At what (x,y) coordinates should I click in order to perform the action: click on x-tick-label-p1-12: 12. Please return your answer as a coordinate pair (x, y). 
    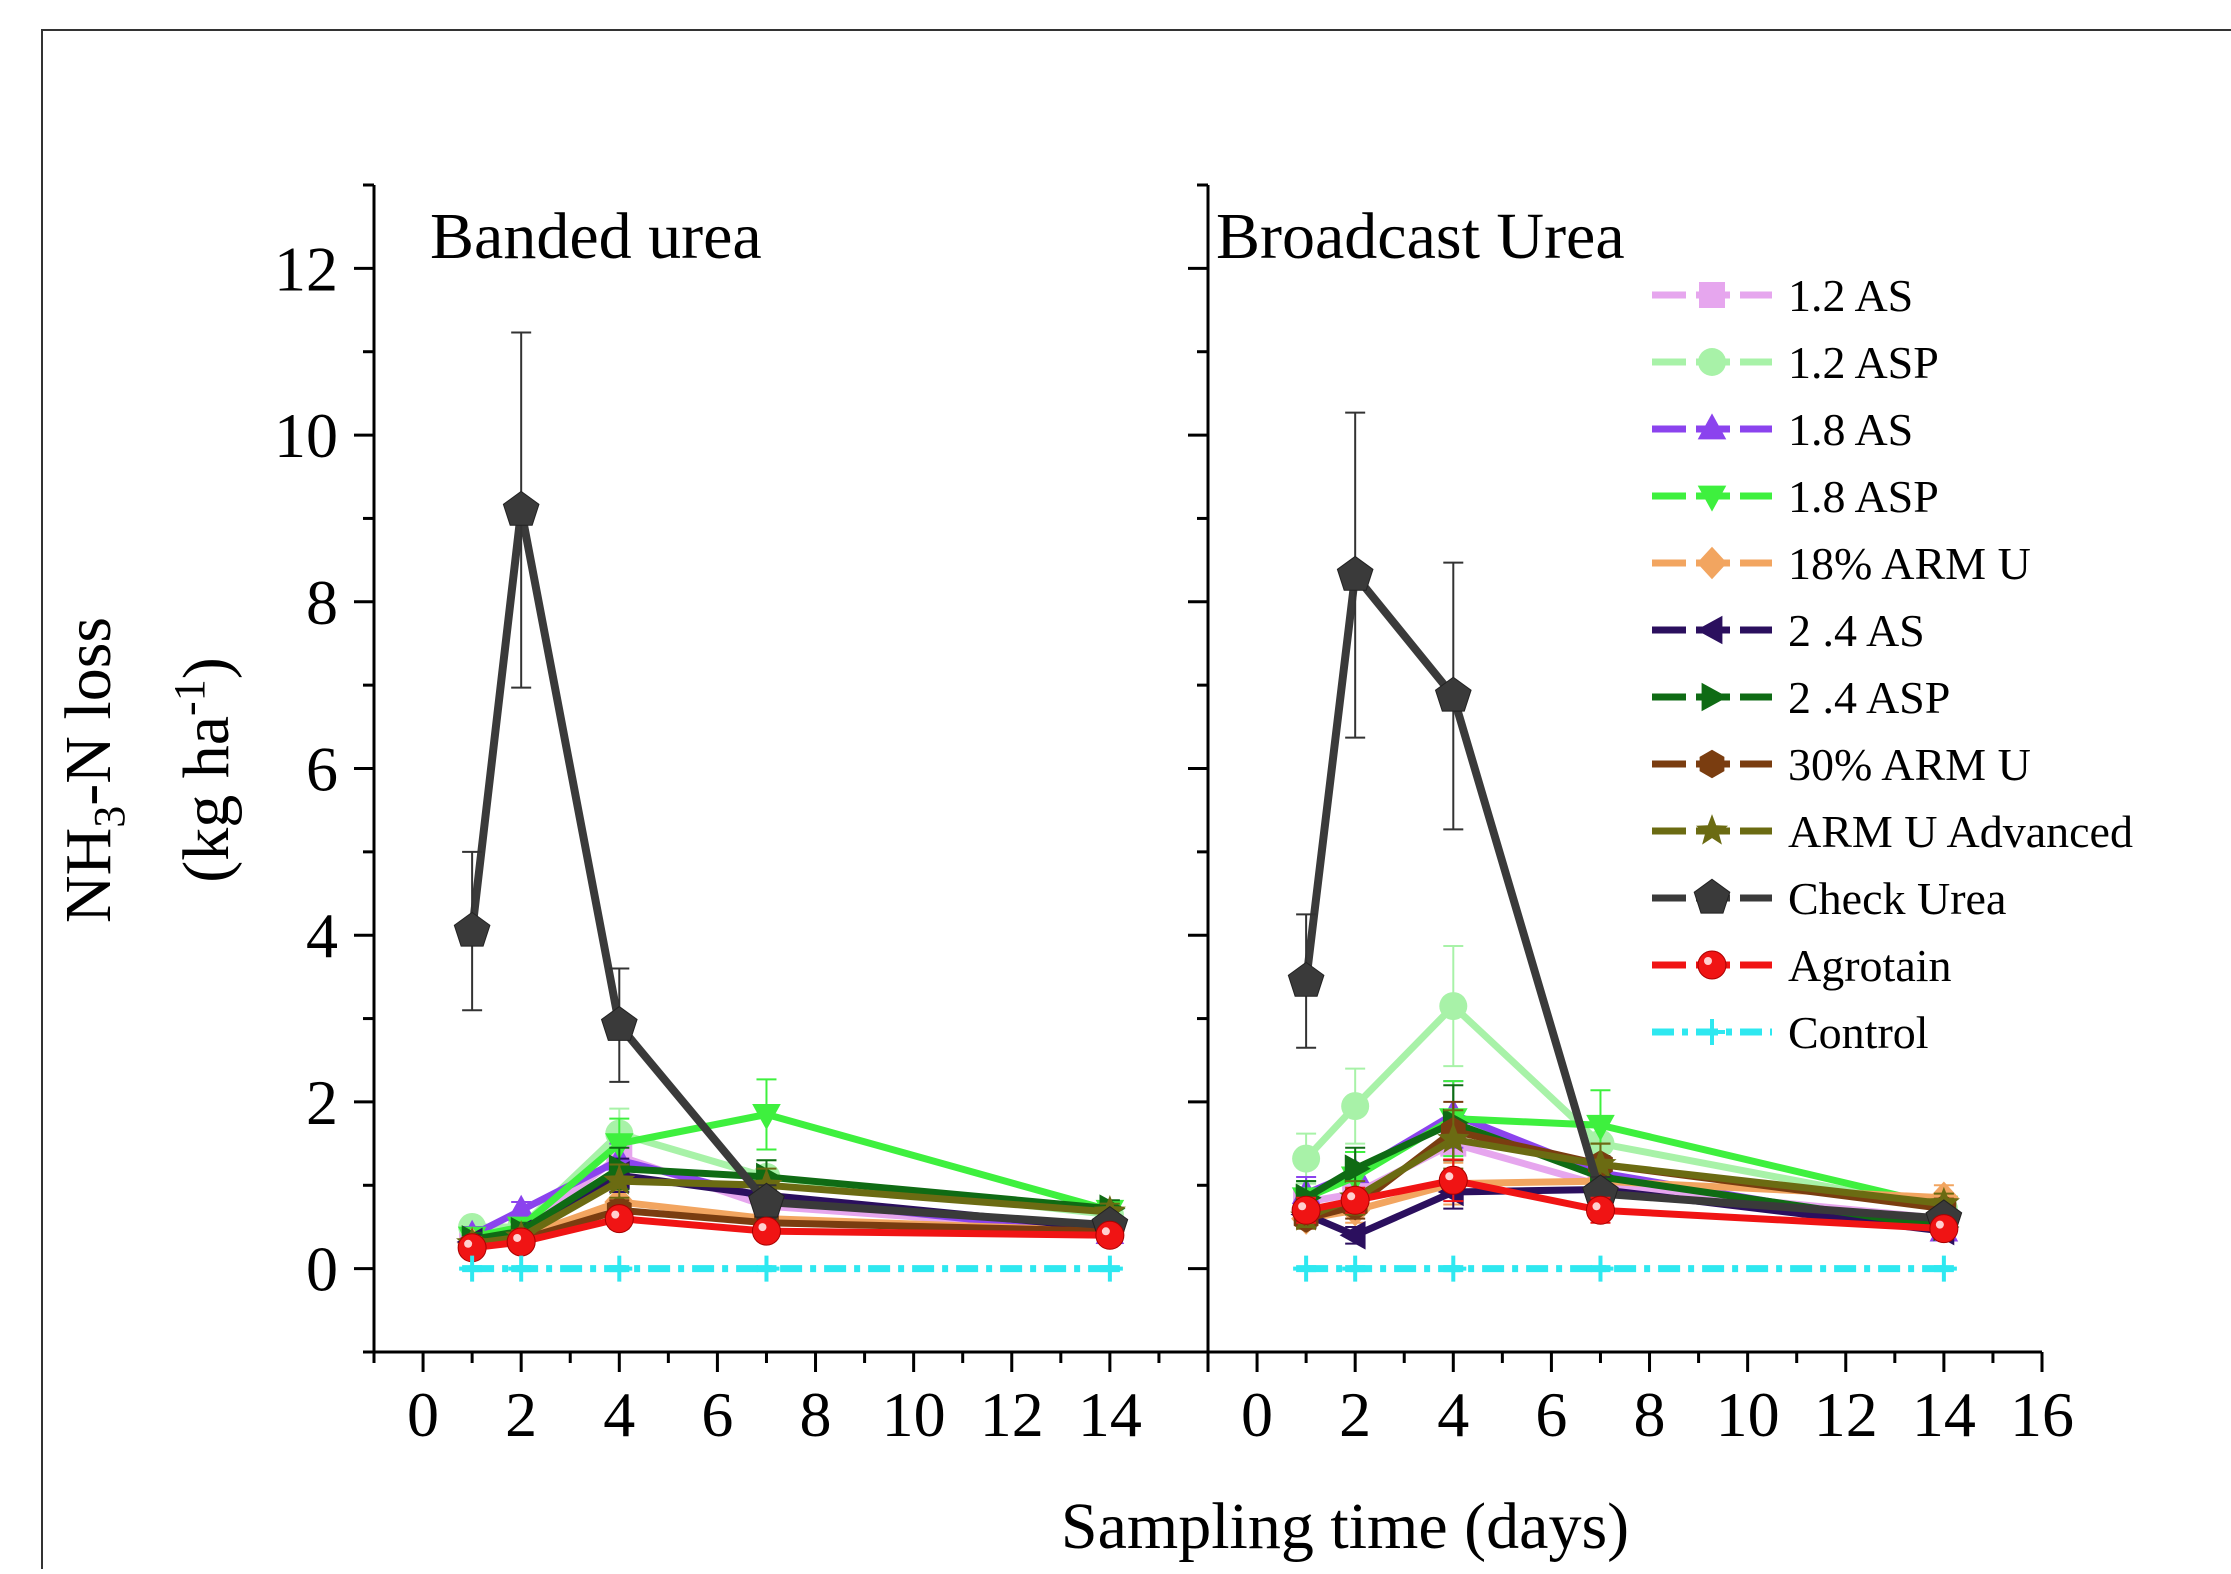
    Looking at the image, I should click on (1846, 1414).